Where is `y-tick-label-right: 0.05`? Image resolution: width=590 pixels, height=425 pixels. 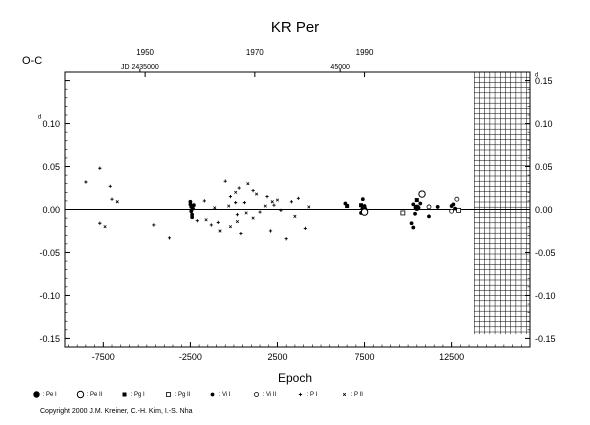 y-tick-label-right: 0.05 is located at coordinates (544, 167).